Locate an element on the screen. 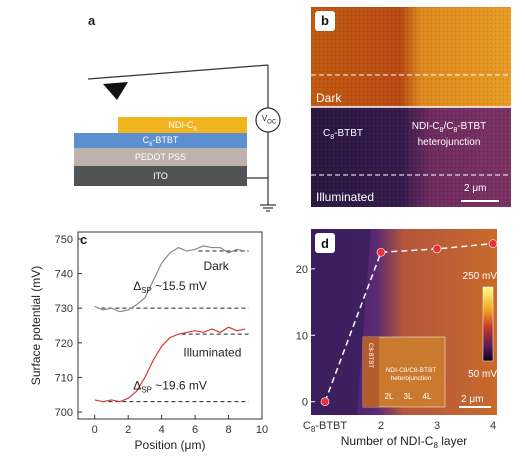 This screenshot has width=525, height=459. y-tick-label: 730 is located at coordinates (64, 309).